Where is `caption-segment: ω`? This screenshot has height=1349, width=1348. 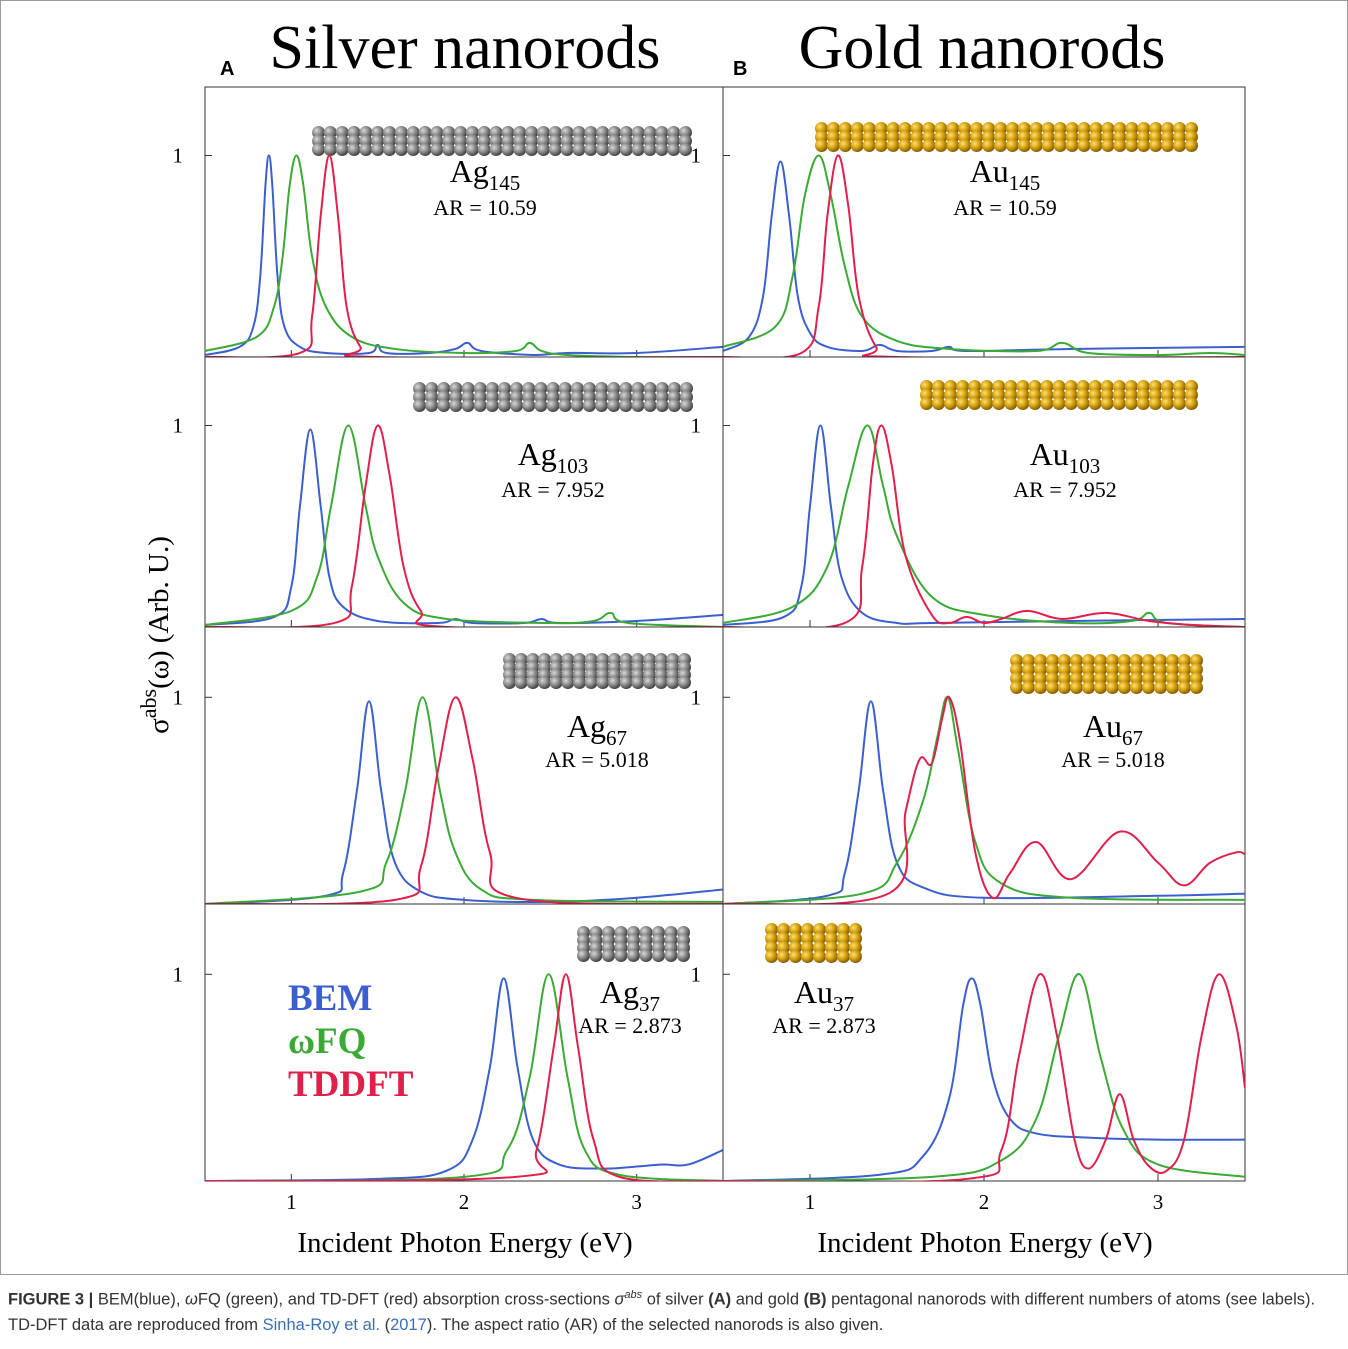
caption-segment: ω is located at coordinates (191, 1299).